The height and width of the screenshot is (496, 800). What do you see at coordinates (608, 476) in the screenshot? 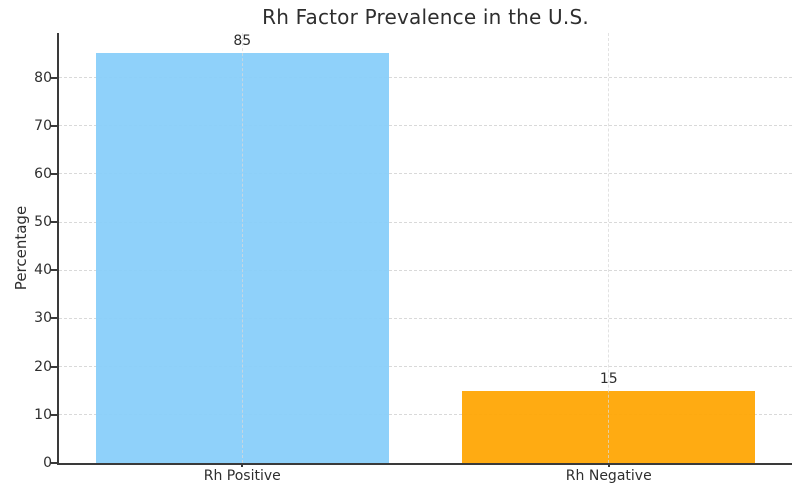
I see `x-tick-label: Rh Negative` at bounding box center [608, 476].